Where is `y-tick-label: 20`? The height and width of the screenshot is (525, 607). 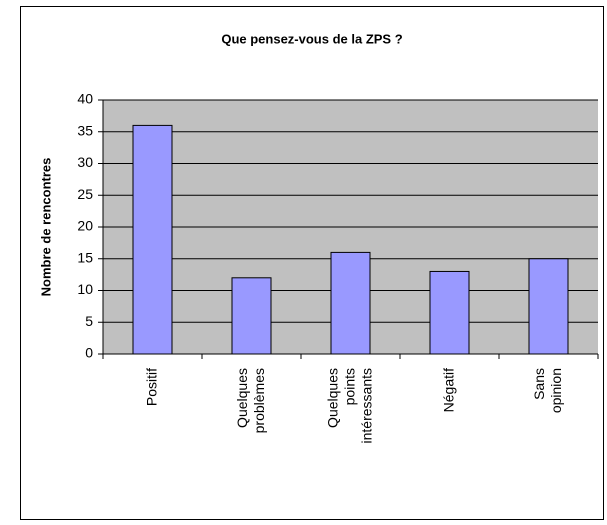 y-tick-label: 20 is located at coordinates (85, 226).